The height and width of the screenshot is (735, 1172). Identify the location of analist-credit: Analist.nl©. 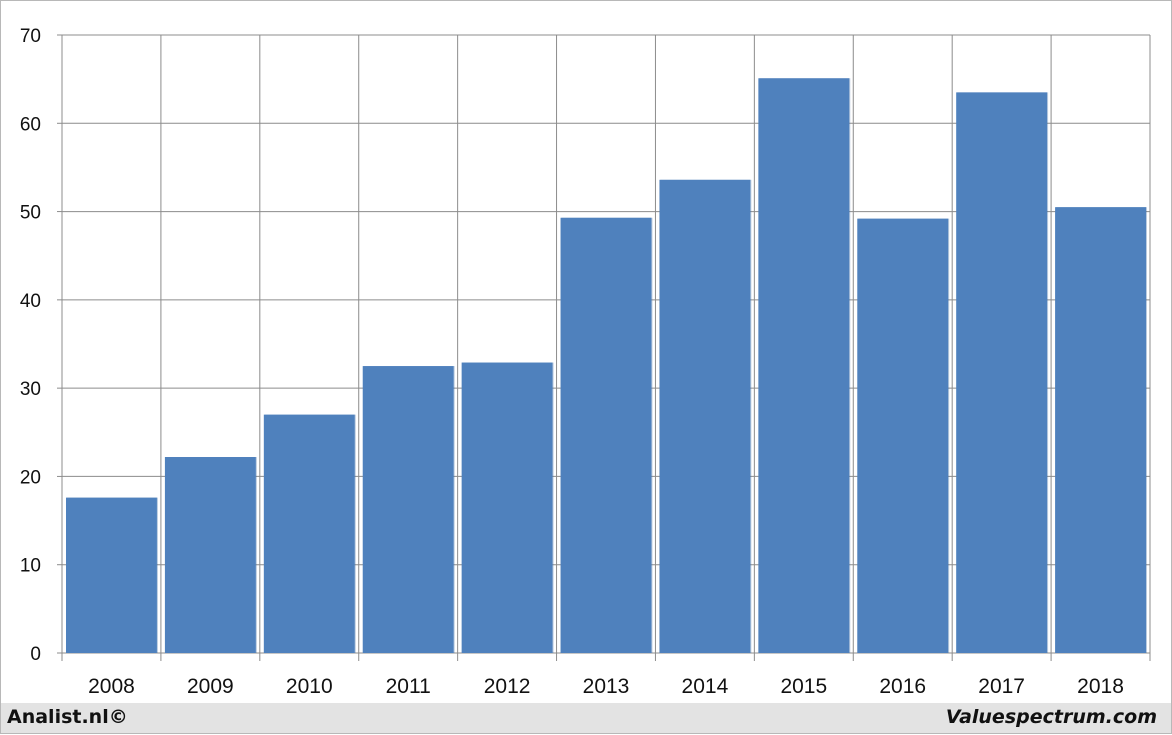
(67, 717).